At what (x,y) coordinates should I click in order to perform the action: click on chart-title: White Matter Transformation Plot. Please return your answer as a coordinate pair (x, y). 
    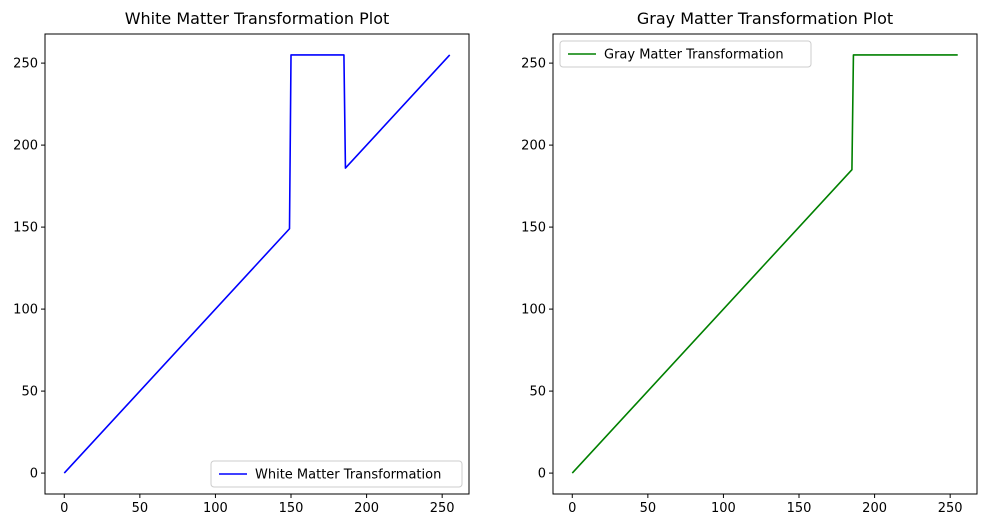
    Looking at the image, I should click on (257, 18).